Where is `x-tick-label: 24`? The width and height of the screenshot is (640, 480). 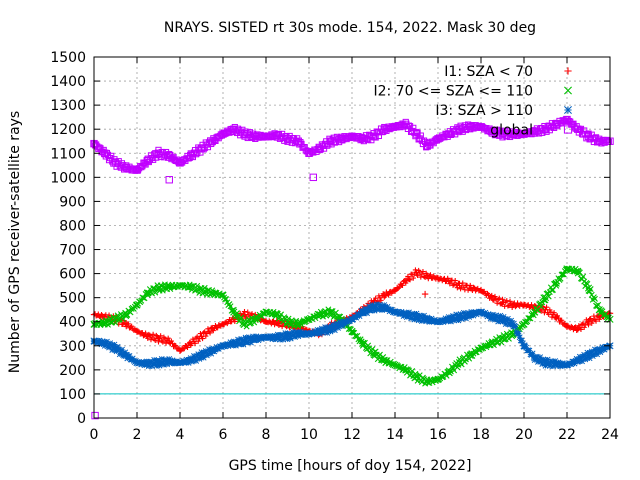
x-tick-label: 24 is located at coordinates (610, 435).